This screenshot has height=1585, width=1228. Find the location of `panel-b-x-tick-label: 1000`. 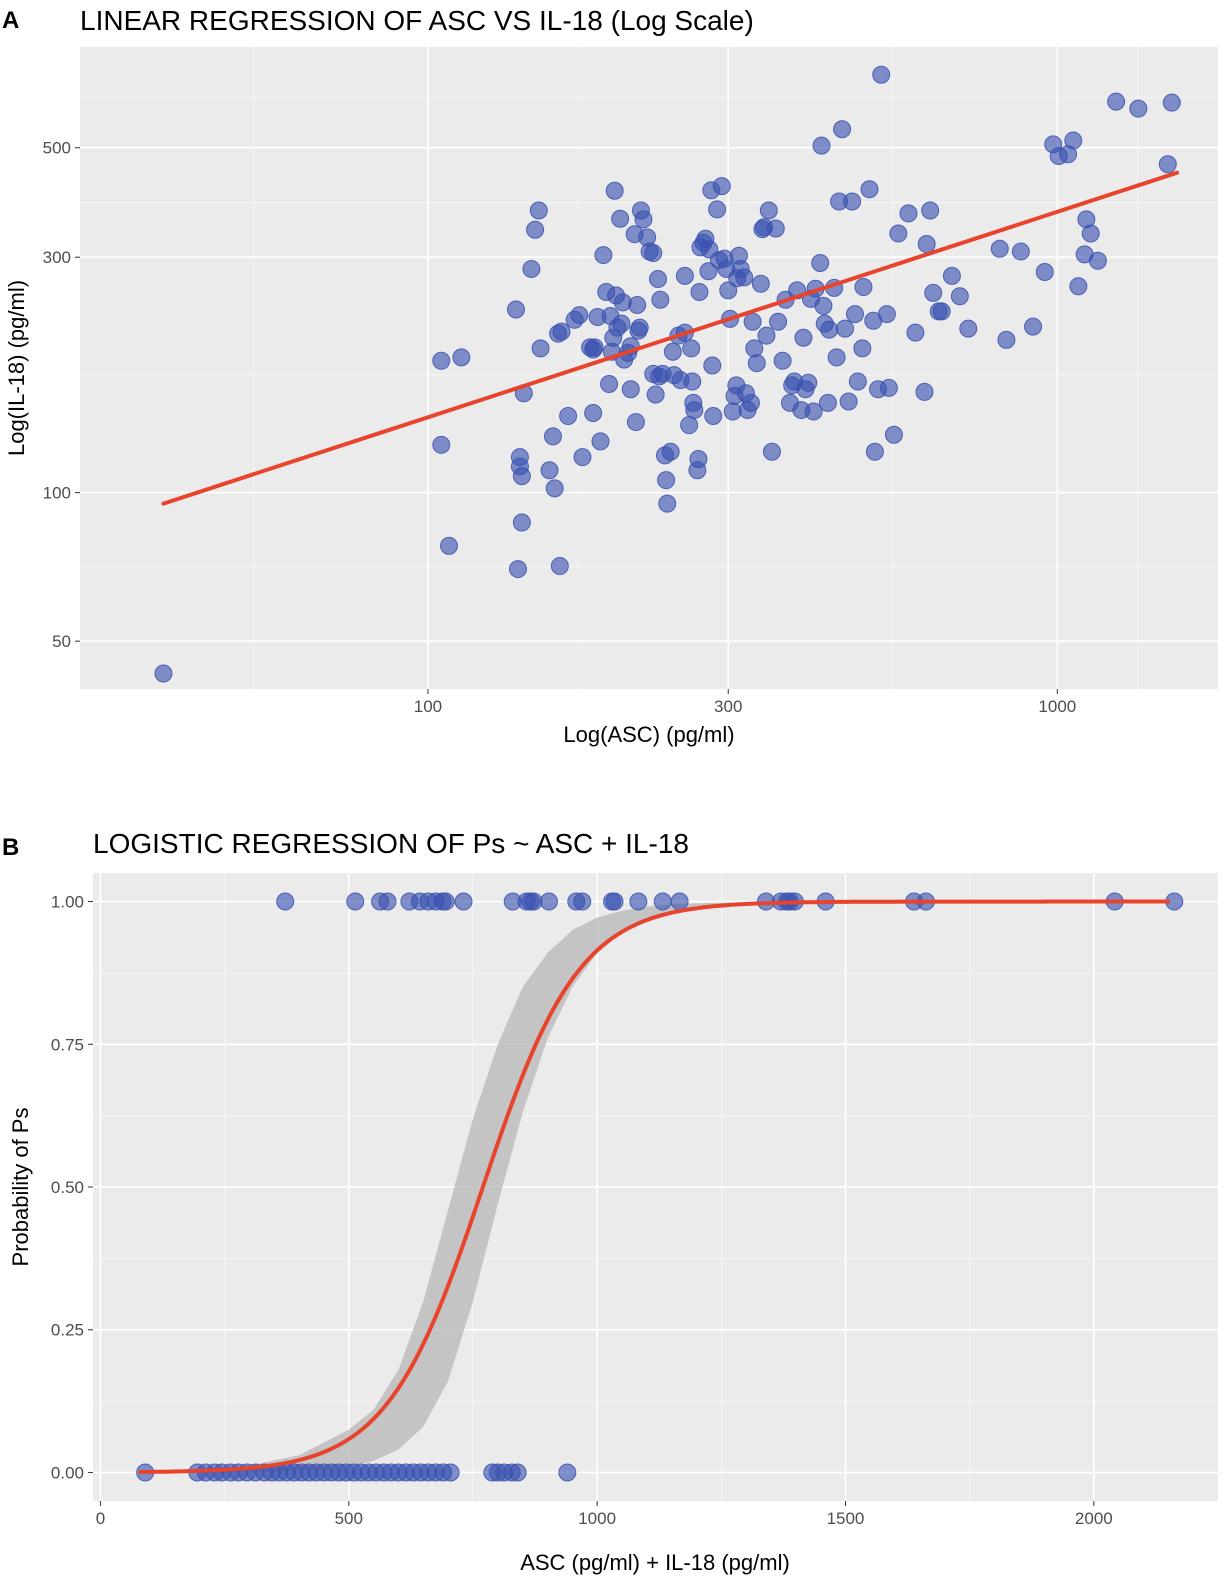

panel-b-x-tick-label: 1000 is located at coordinates (597, 1518).